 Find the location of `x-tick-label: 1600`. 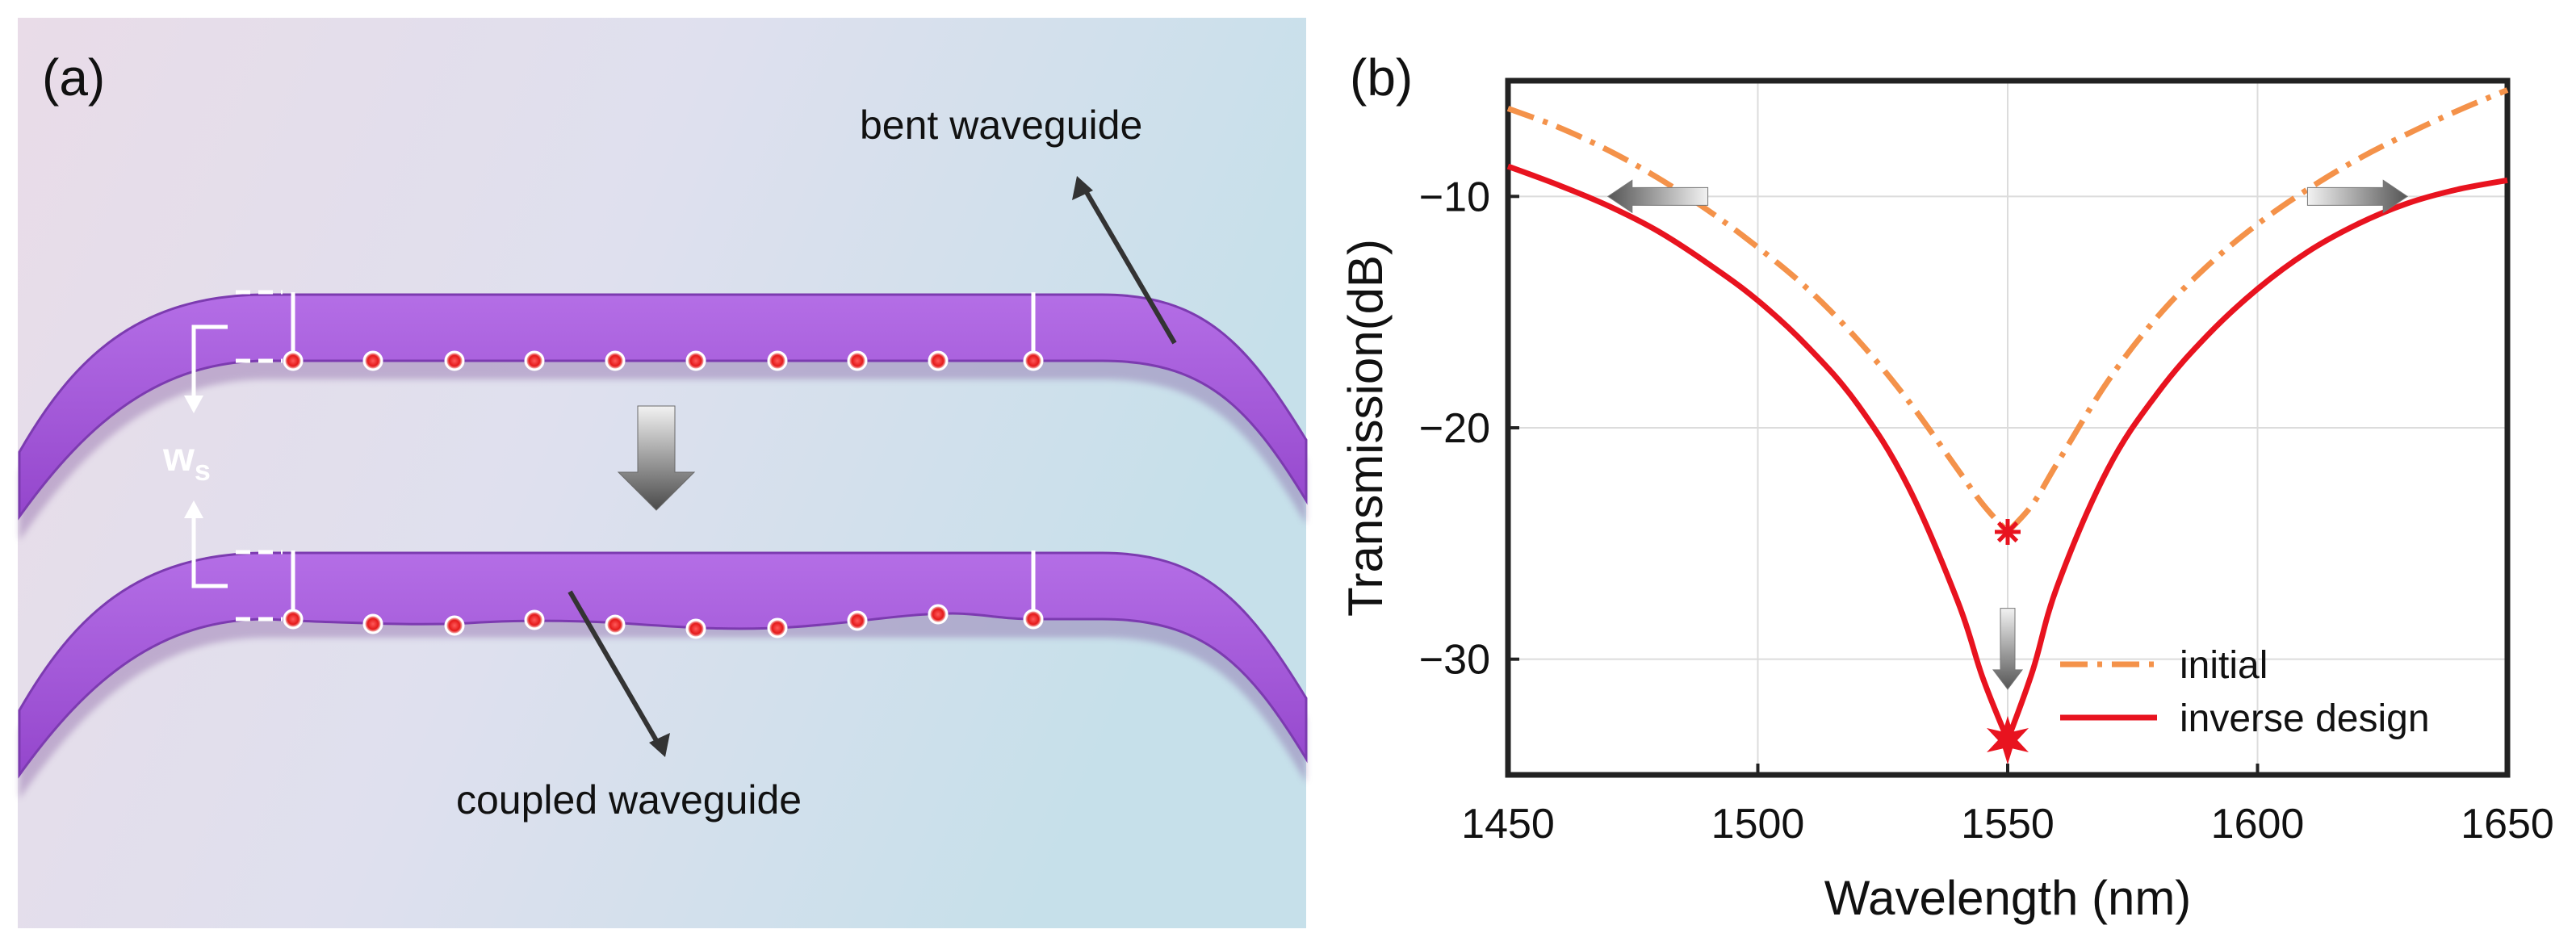

x-tick-label: 1600 is located at coordinates (2258, 824).